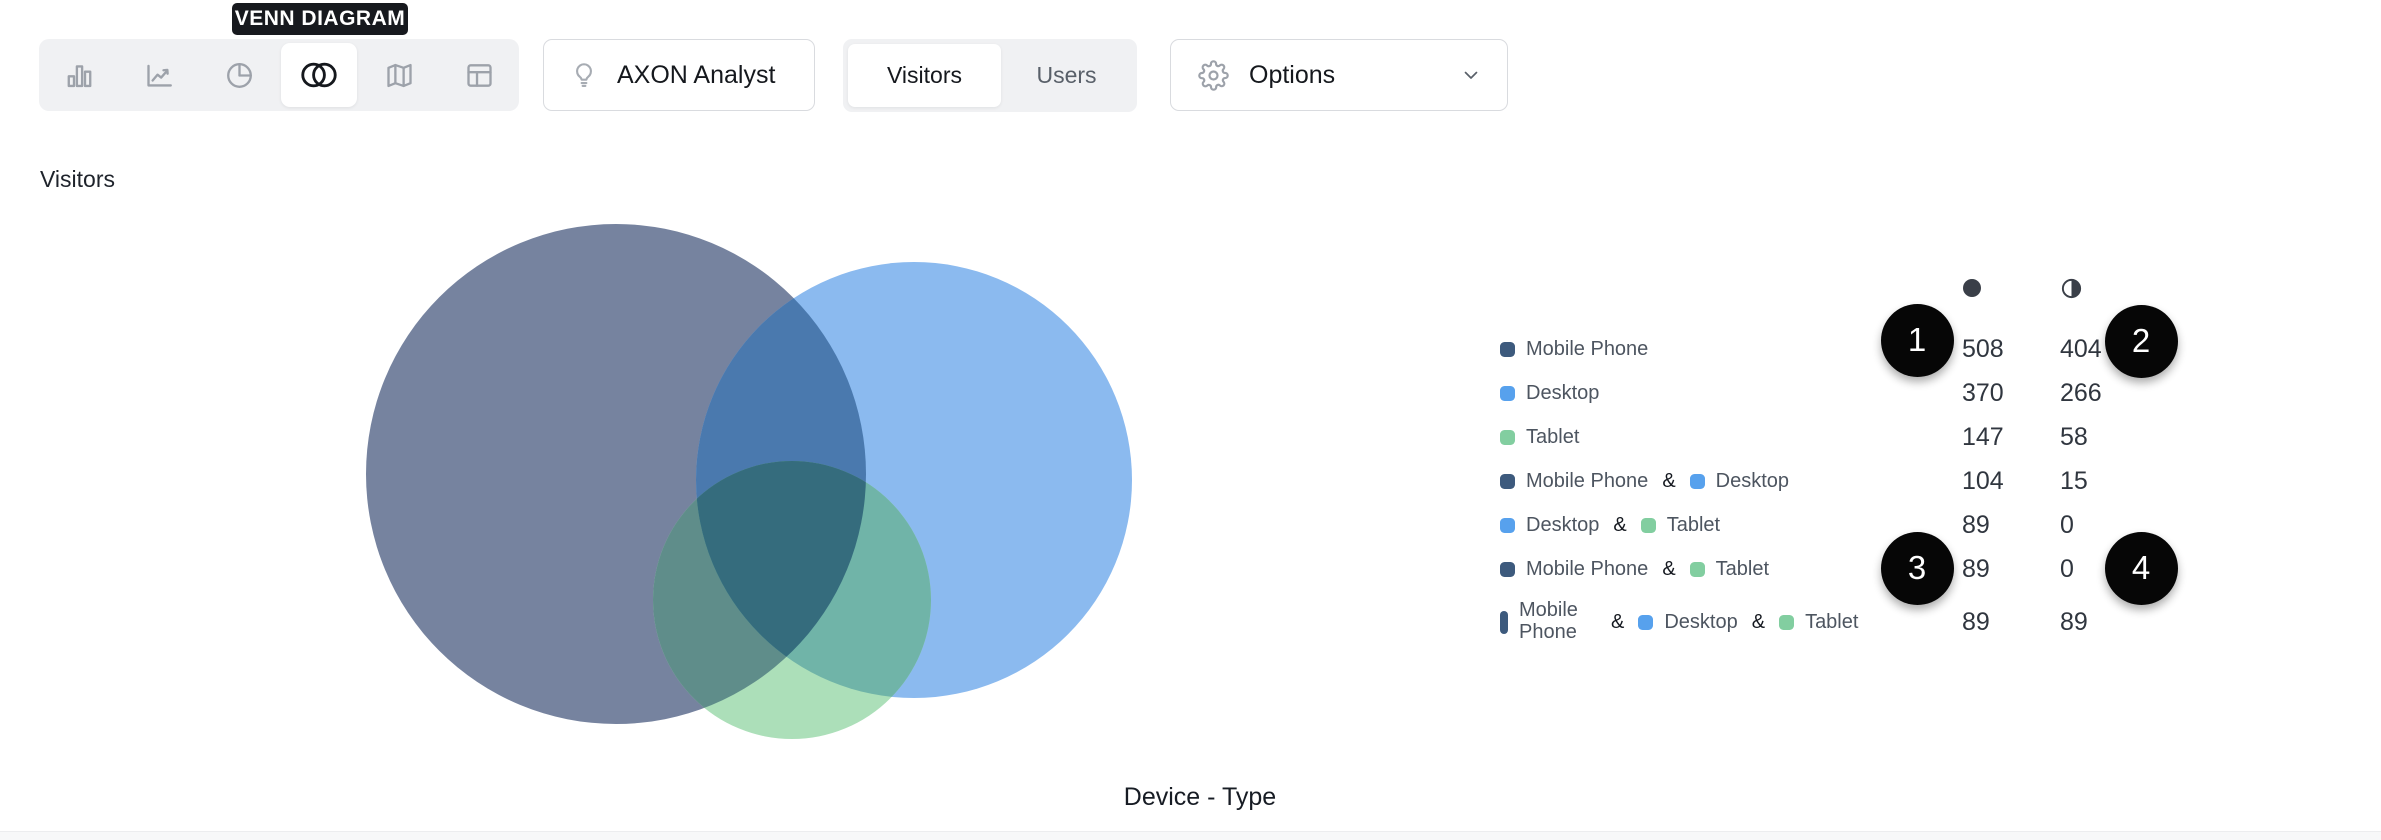 The width and height of the screenshot is (2381, 840). What do you see at coordinates (1917, 340) in the screenshot?
I see `som-mark-1: 1` at bounding box center [1917, 340].